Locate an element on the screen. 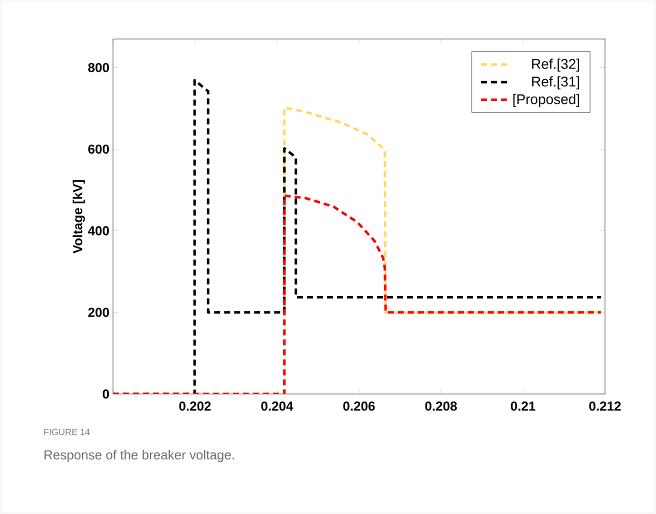  legend-label: Ref.[32] is located at coordinates (556, 65).